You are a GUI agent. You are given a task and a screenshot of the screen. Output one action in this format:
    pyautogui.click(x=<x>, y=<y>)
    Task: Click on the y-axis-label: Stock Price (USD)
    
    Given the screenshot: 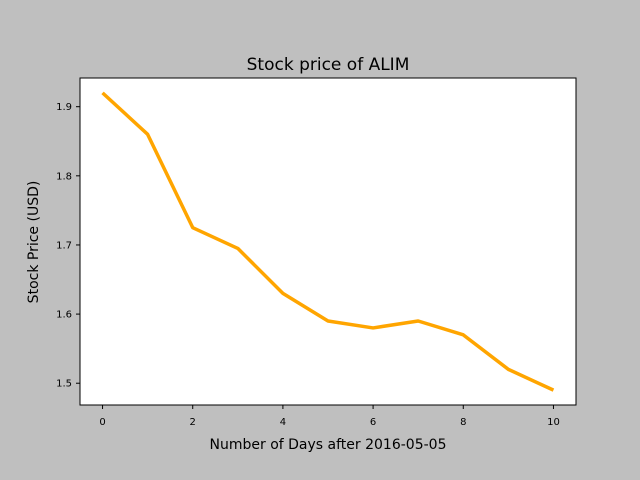 What is the action you would take?
    pyautogui.click(x=34, y=242)
    